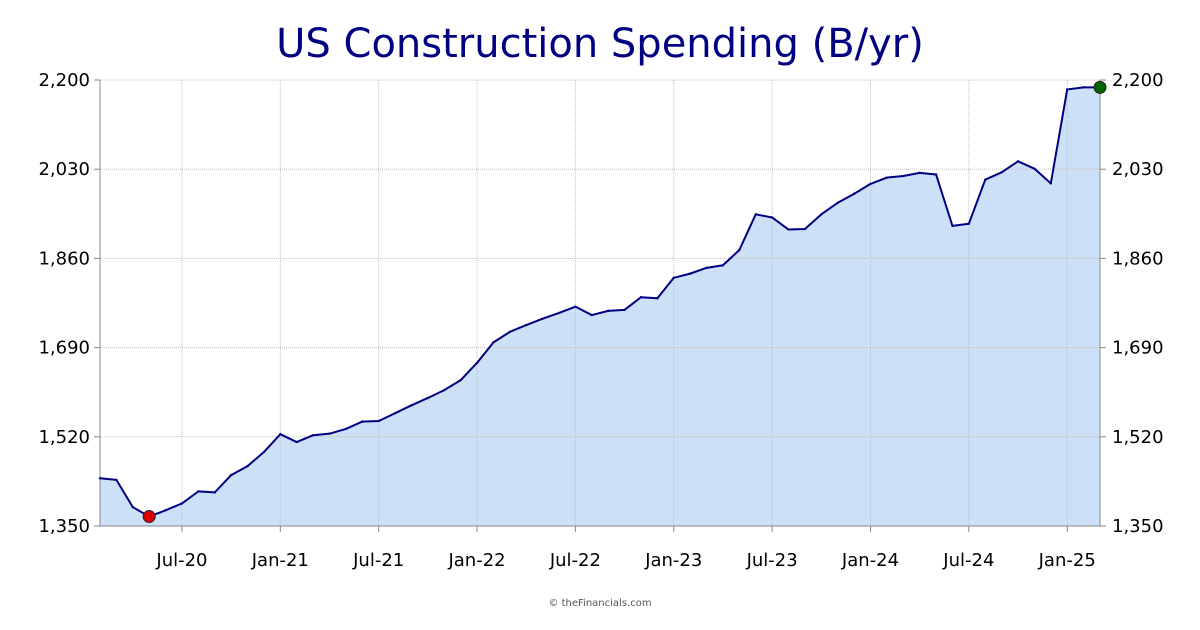 The width and height of the screenshot is (1200, 630). Describe the element at coordinates (64, 437) in the screenshot. I see `y-tick-label-left: 1,520` at that location.